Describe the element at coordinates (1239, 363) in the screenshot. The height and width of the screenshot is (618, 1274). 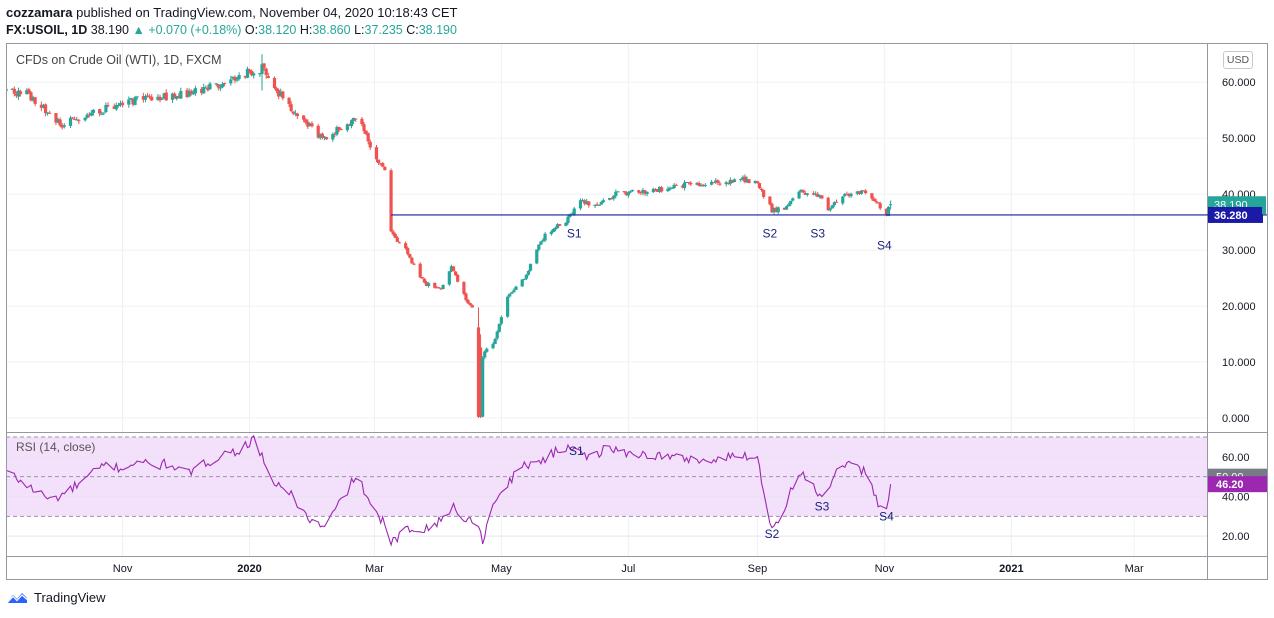
I see `price-tick-label: 10.000` at that location.